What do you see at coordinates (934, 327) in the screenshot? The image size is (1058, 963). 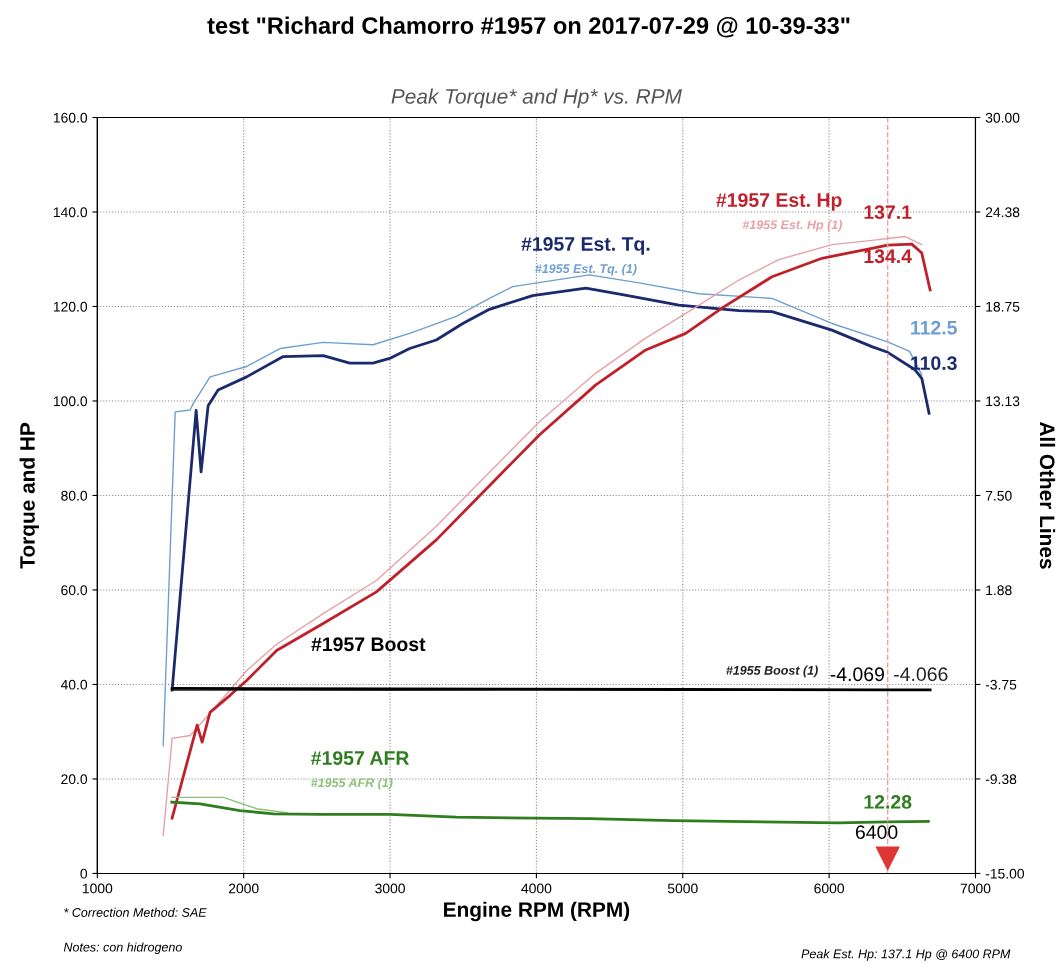 I see `data-label: 112.5` at bounding box center [934, 327].